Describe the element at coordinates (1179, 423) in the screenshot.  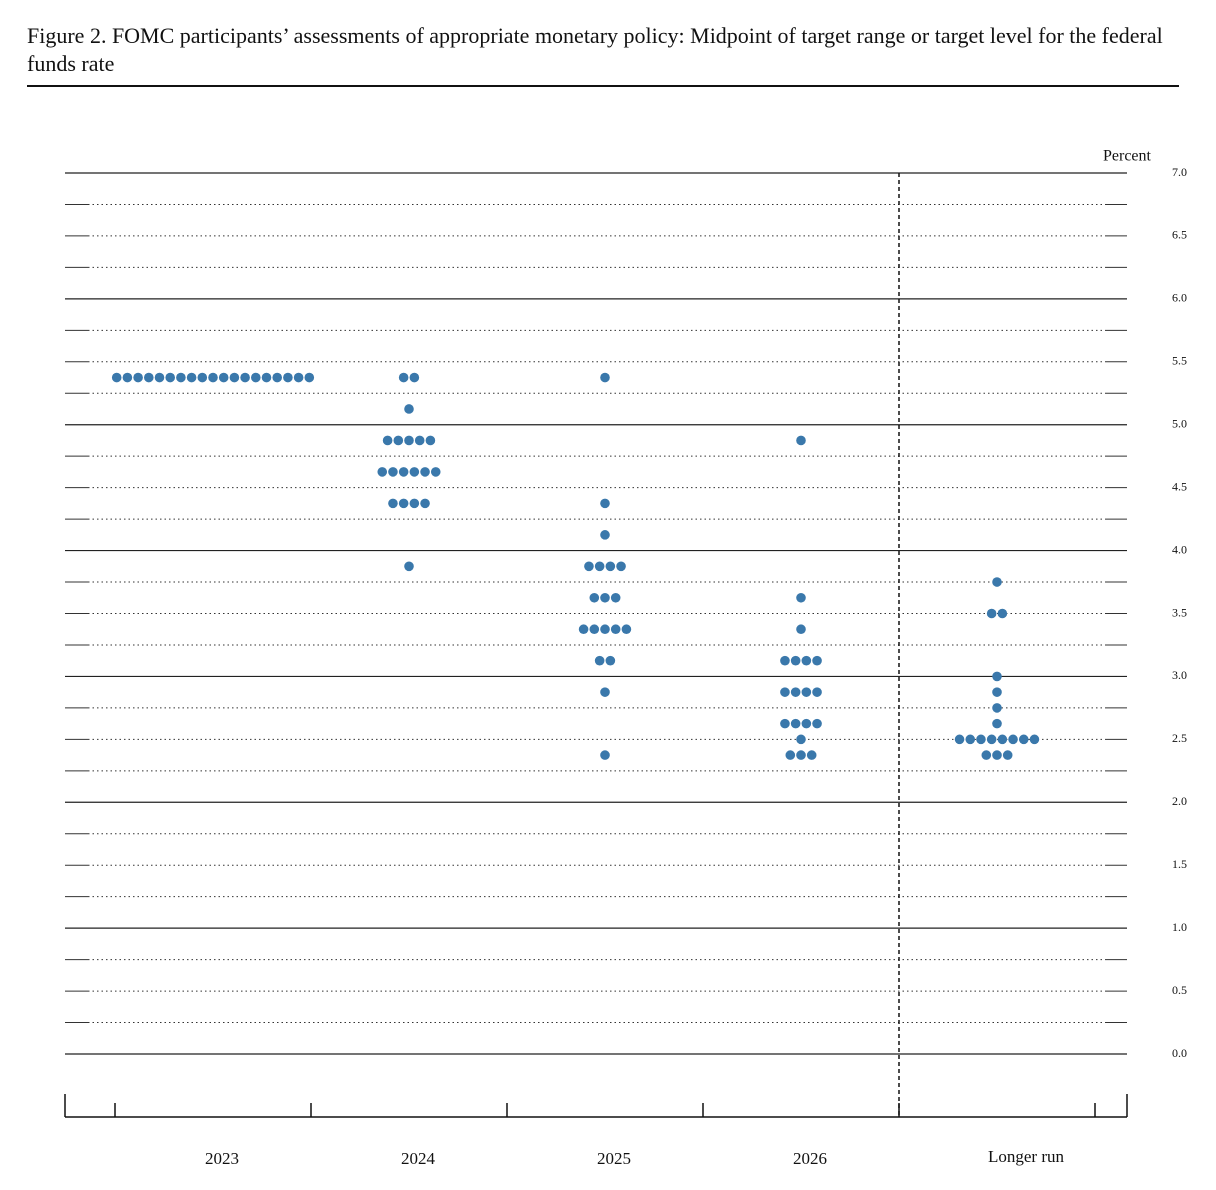
I see `y-tick-label: 5.0` at that location.